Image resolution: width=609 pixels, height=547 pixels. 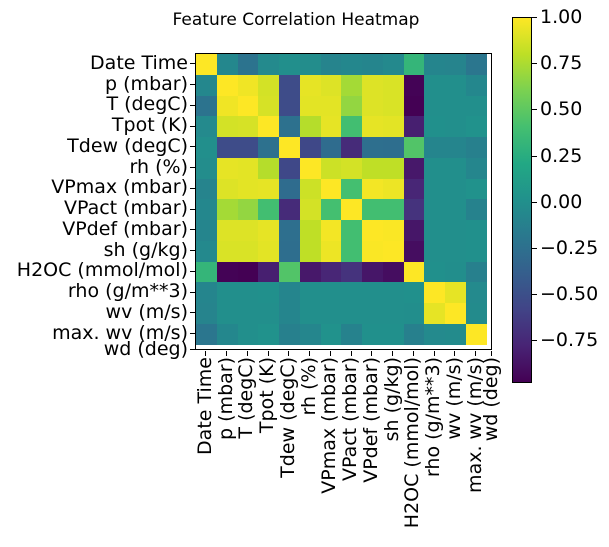 What do you see at coordinates (329, 425) in the screenshot?
I see `x-tick-label: VPmax (mbar)` at bounding box center [329, 425].